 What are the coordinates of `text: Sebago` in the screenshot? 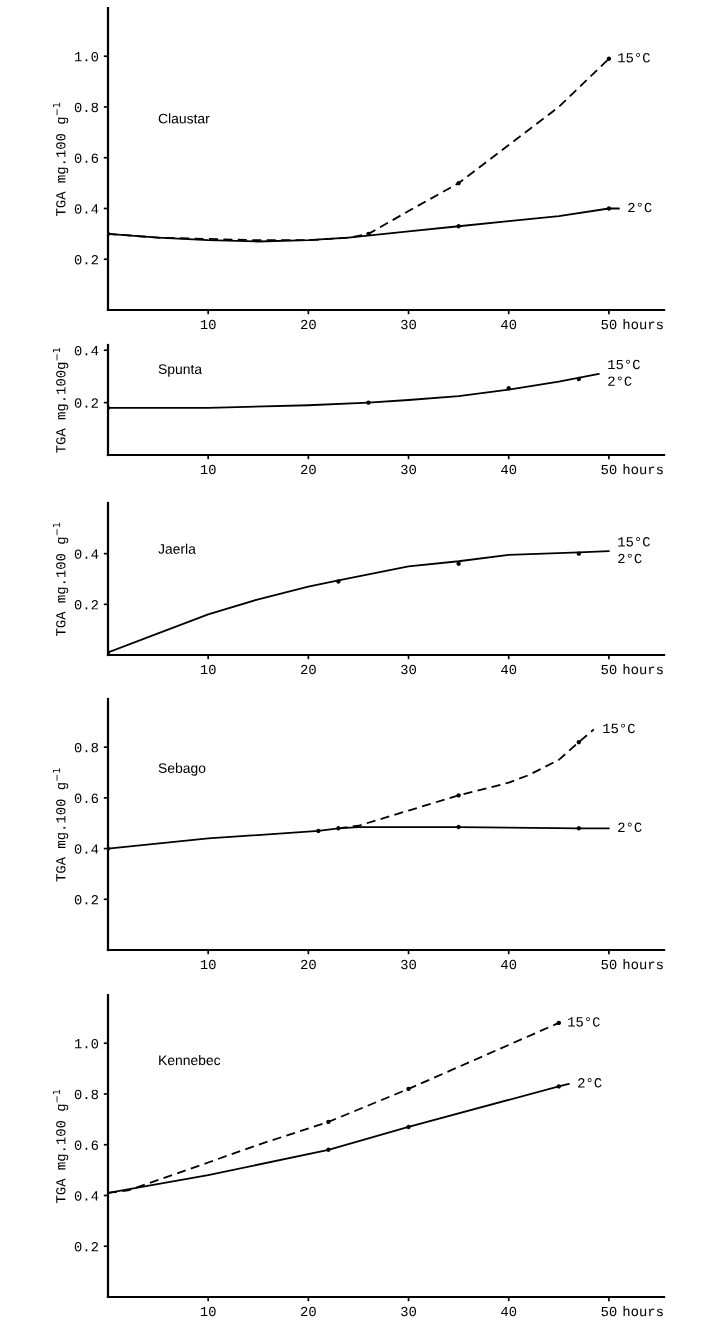 It's located at (182, 769).